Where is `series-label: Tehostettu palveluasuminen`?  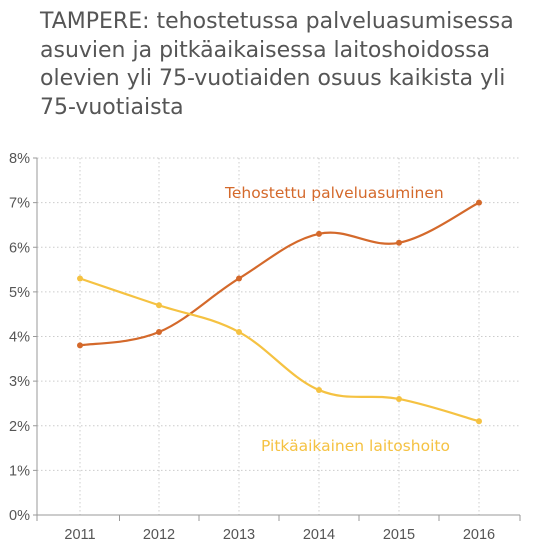 series-label: Tehostettu palveluasuminen is located at coordinates (334, 193).